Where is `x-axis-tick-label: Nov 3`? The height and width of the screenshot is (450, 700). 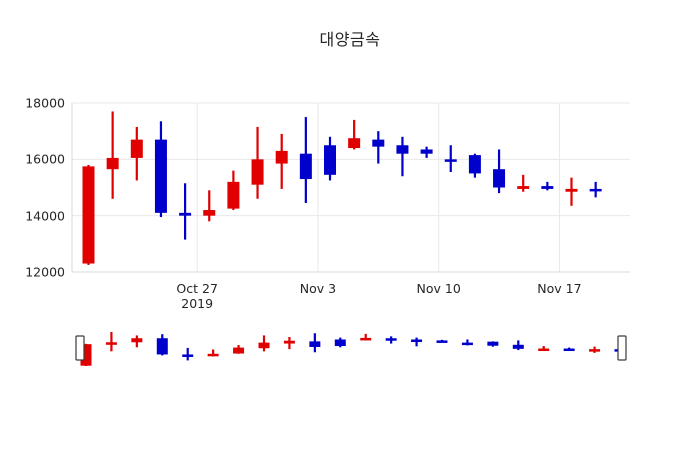 x-axis-tick-label: Nov 3 is located at coordinates (318, 288).